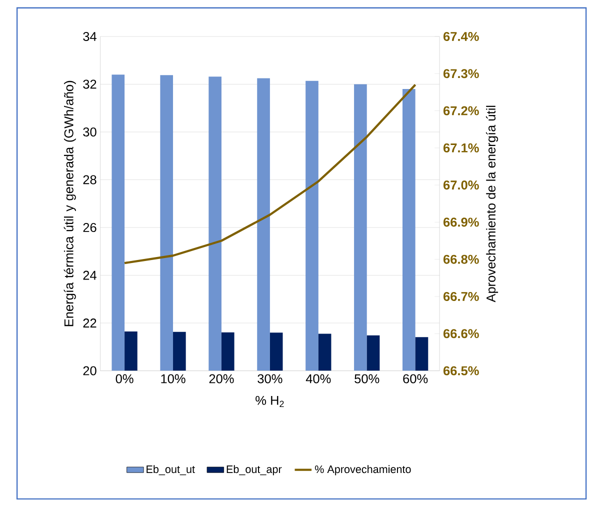  What do you see at coordinates (70, 203) in the screenshot?
I see `y-axis-title: Energía térmica útil y generada (GWh/año)` at bounding box center [70, 203].